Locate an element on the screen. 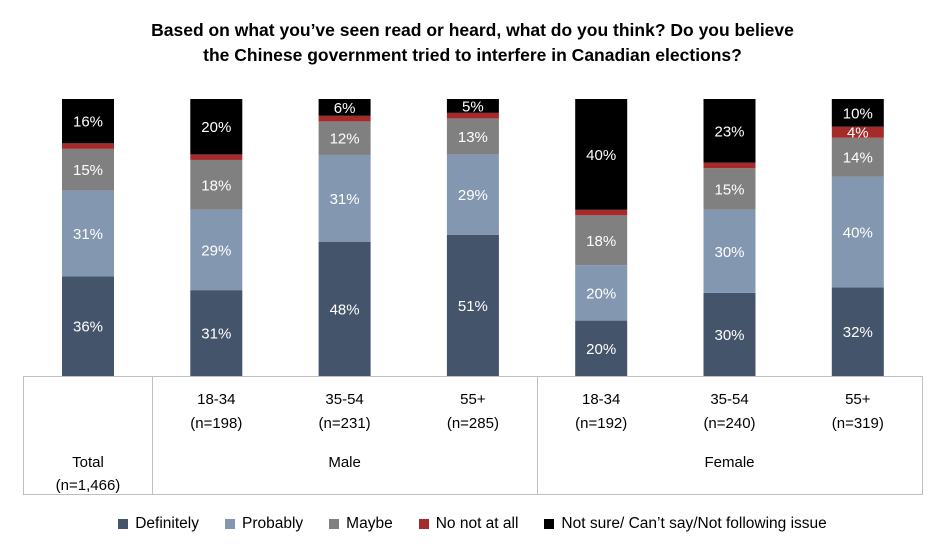  data-label: 36% is located at coordinates (88, 327).